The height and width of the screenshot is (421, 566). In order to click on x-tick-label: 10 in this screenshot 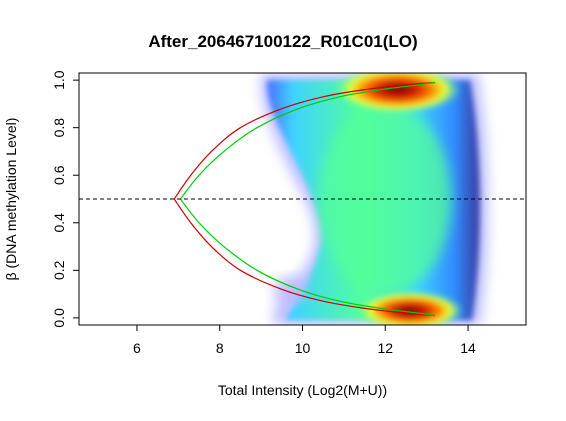, I will do `click(303, 348)`.